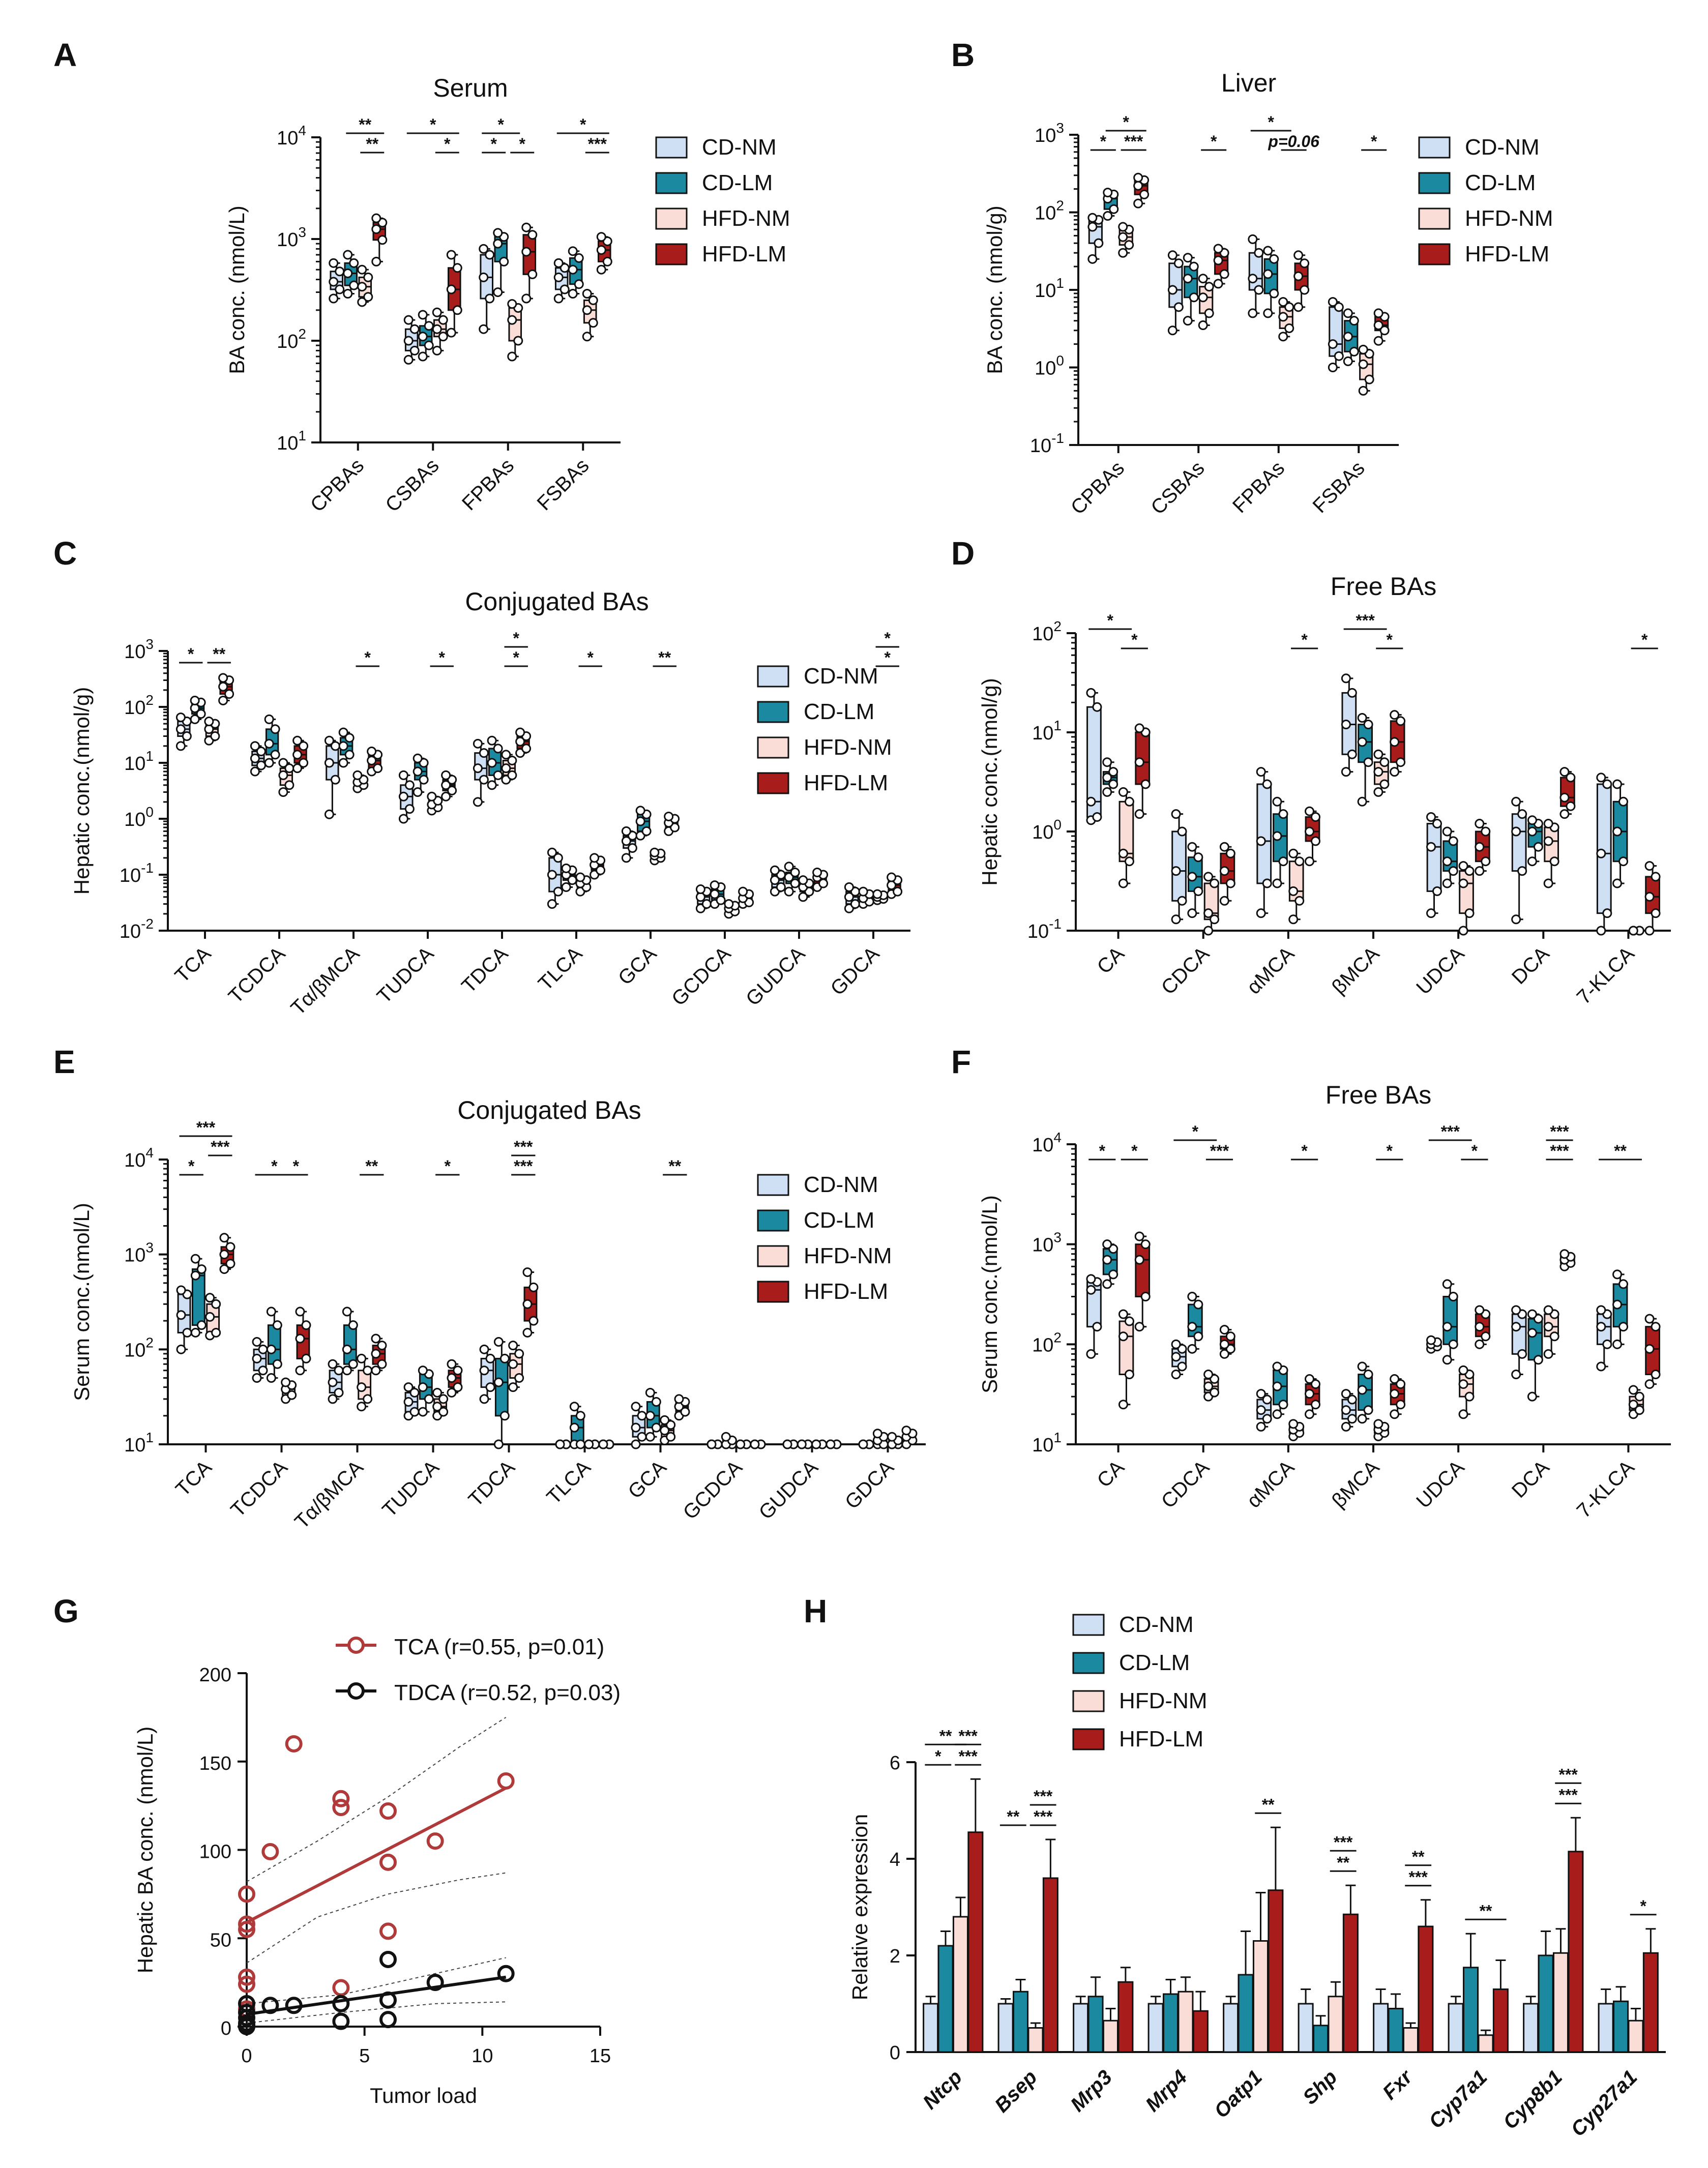  What do you see at coordinates (1486, 1911) in the screenshot?
I see `sig-label: **` at bounding box center [1486, 1911].